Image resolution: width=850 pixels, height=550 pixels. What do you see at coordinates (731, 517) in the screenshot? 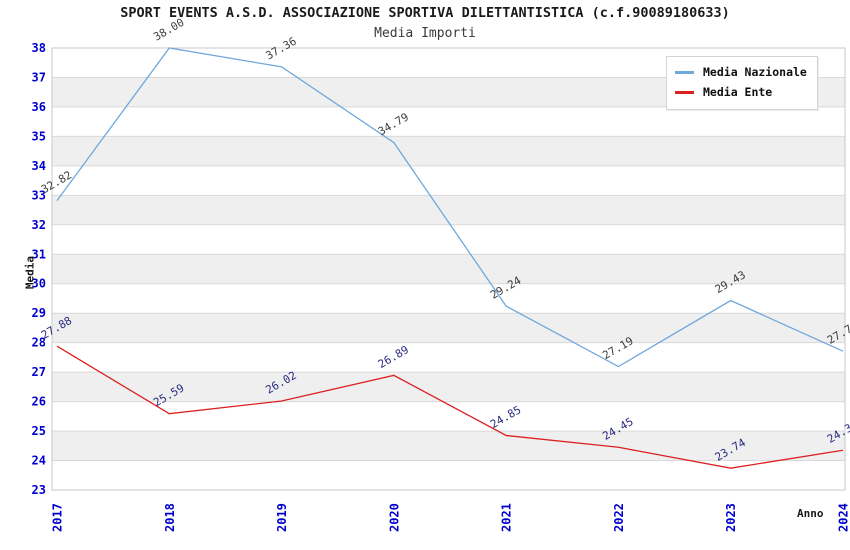
I see `x-tick-label: 2023` at bounding box center [731, 517].